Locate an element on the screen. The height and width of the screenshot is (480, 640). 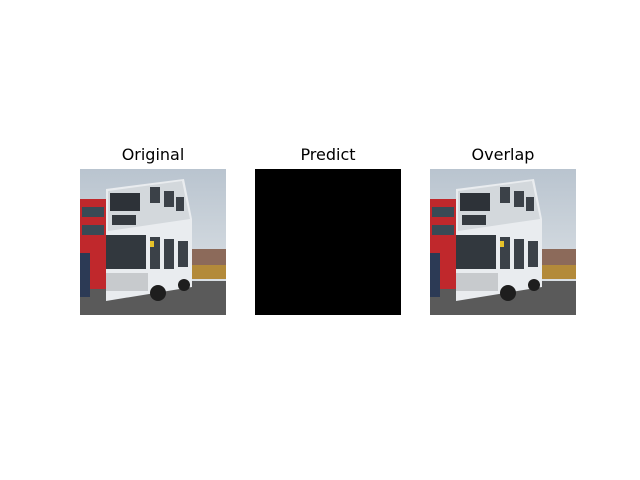
predict-mask-image is located at coordinates (328, 242).